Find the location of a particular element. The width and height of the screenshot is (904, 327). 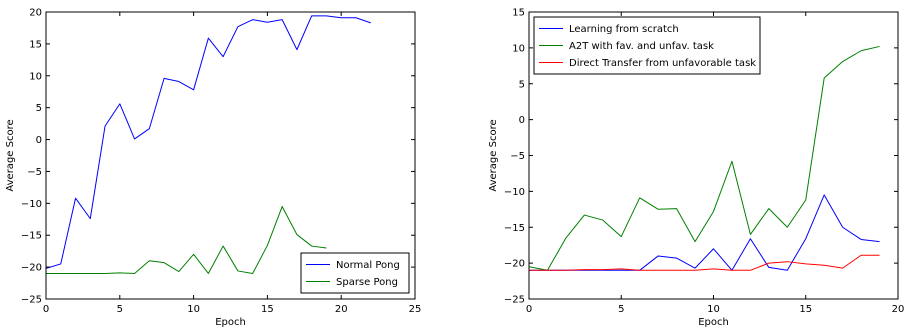

y-tick-label: 20 is located at coordinates (35, 13).